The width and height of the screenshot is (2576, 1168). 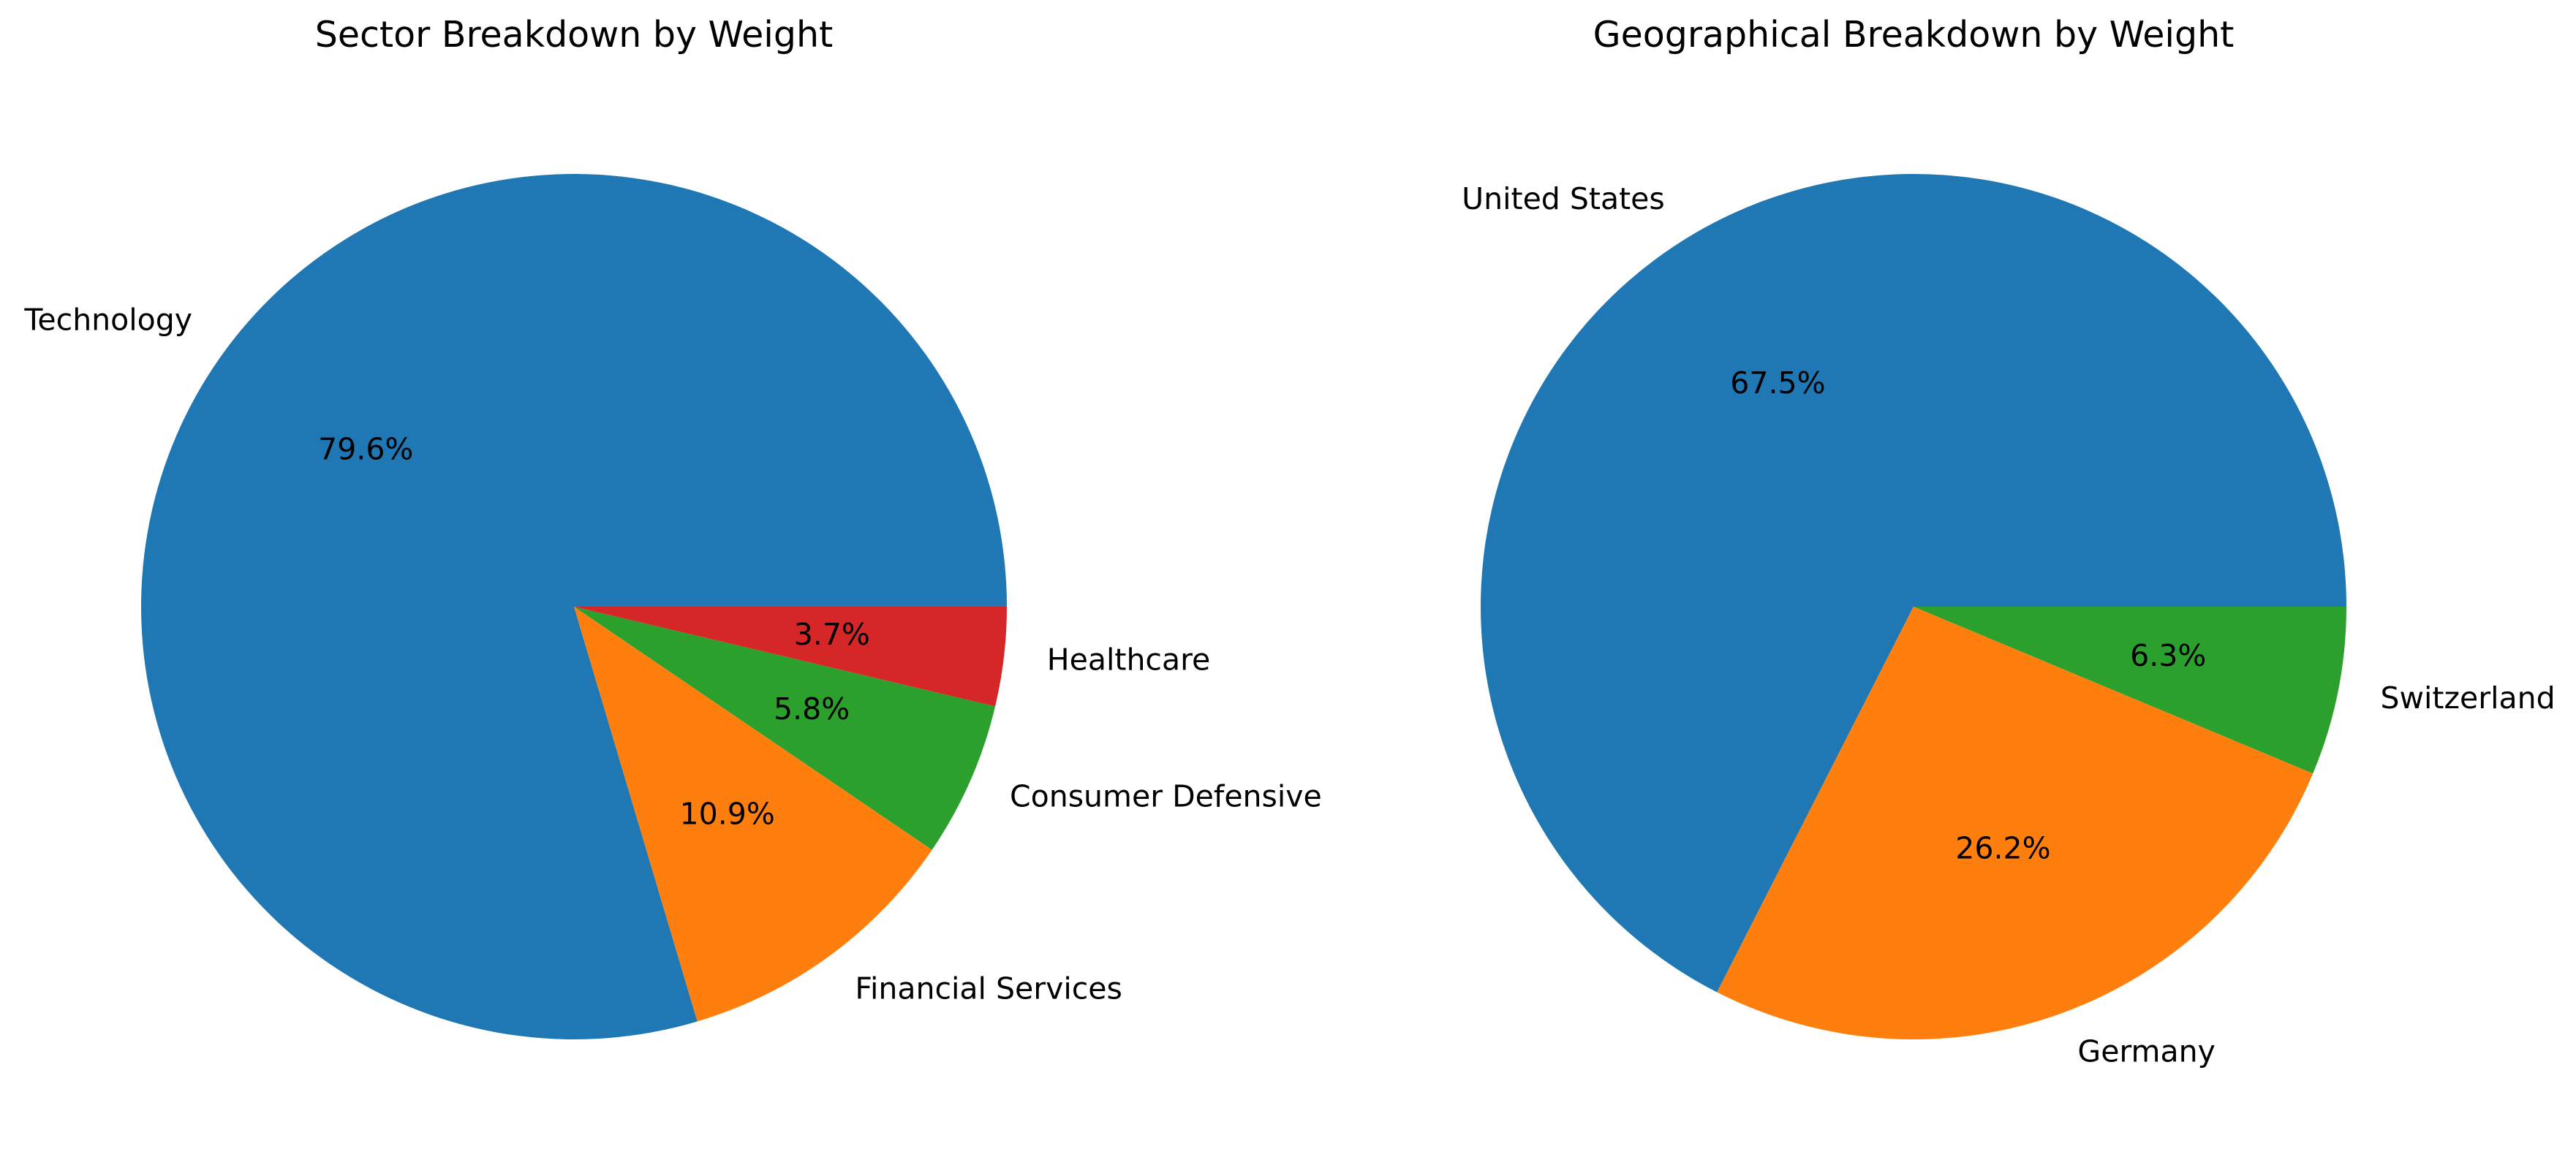 What do you see at coordinates (2168, 655) in the screenshot?
I see `geography-value-switzerland: 6.3%` at bounding box center [2168, 655].